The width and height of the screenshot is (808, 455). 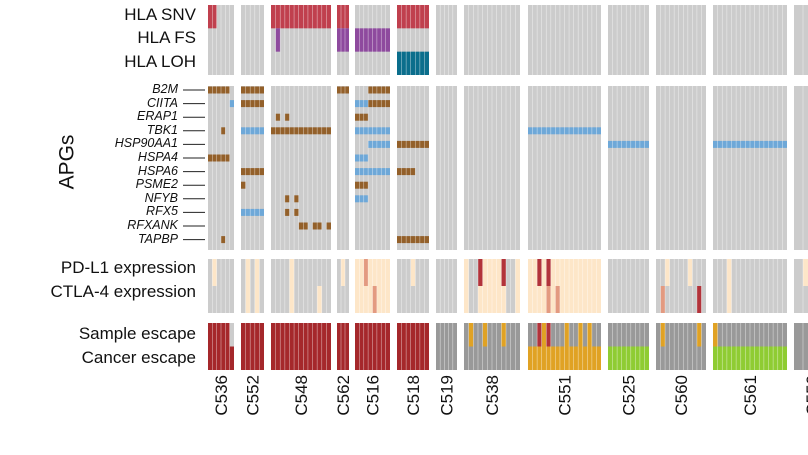 What do you see at coordinates (446, 358) in the screenshot?
I see `cell-C519-esc-1-dark` at bounding box center [446, 358].